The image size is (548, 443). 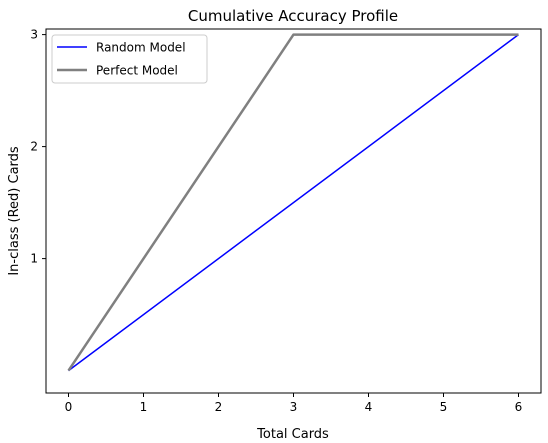 I want to click on x-tick-label: 0, so click(x=69, y=407).